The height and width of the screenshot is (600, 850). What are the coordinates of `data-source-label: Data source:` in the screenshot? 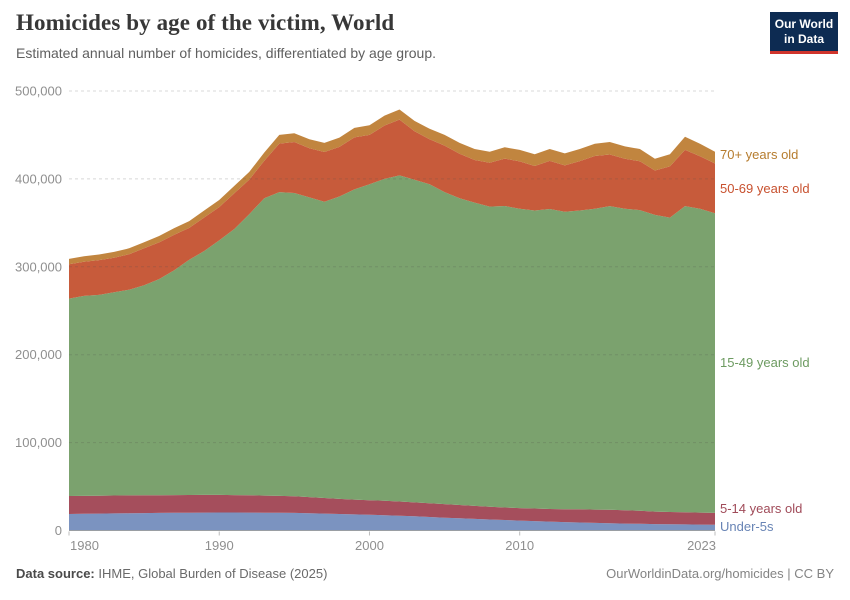 It's located at (55, 573).